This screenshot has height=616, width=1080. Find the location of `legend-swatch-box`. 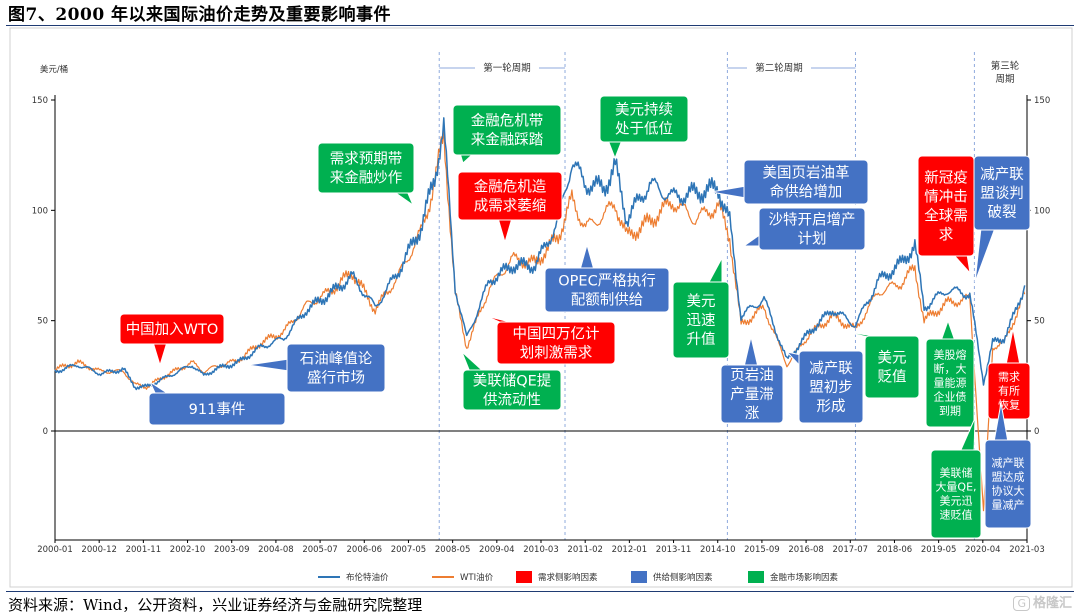

legend-swatch-box is located at coordinates (756, 577).